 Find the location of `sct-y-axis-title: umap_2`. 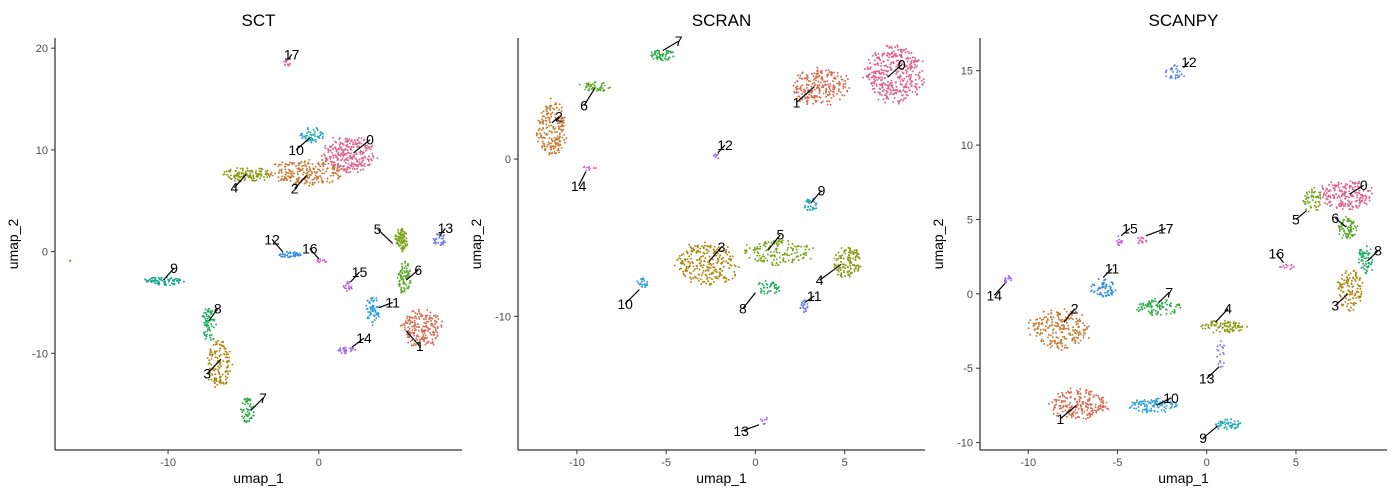

sct-y-axis-title: umap_2 is located at coordinates (13, 243).